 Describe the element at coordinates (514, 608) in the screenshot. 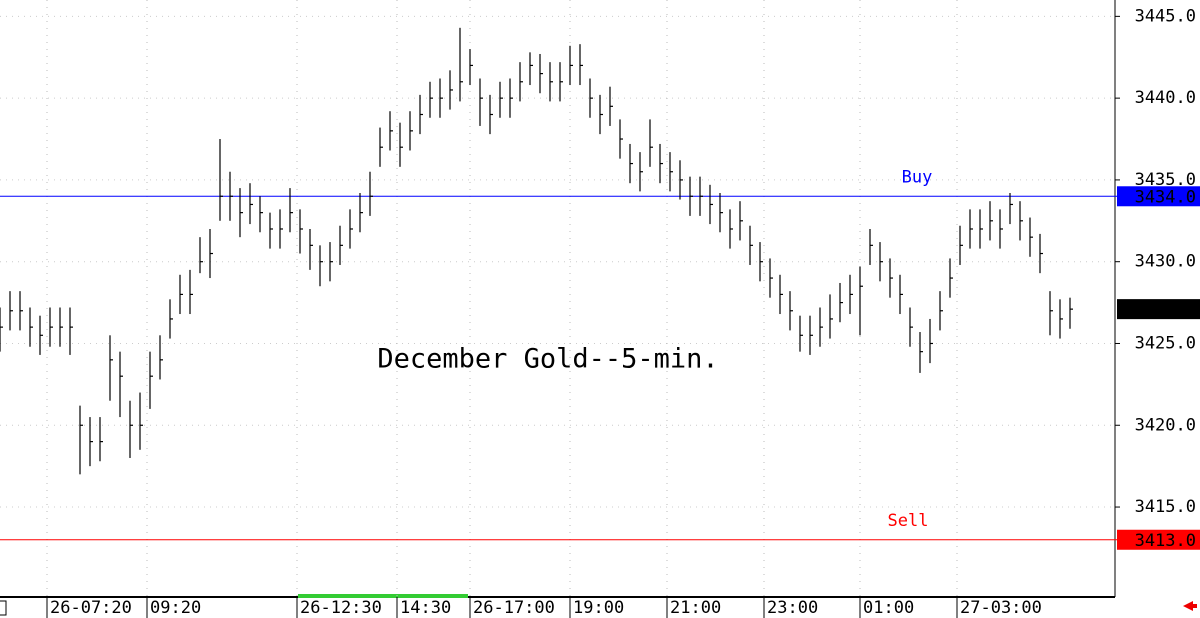

I see `x-tick-label: 26-17:00` at that location.